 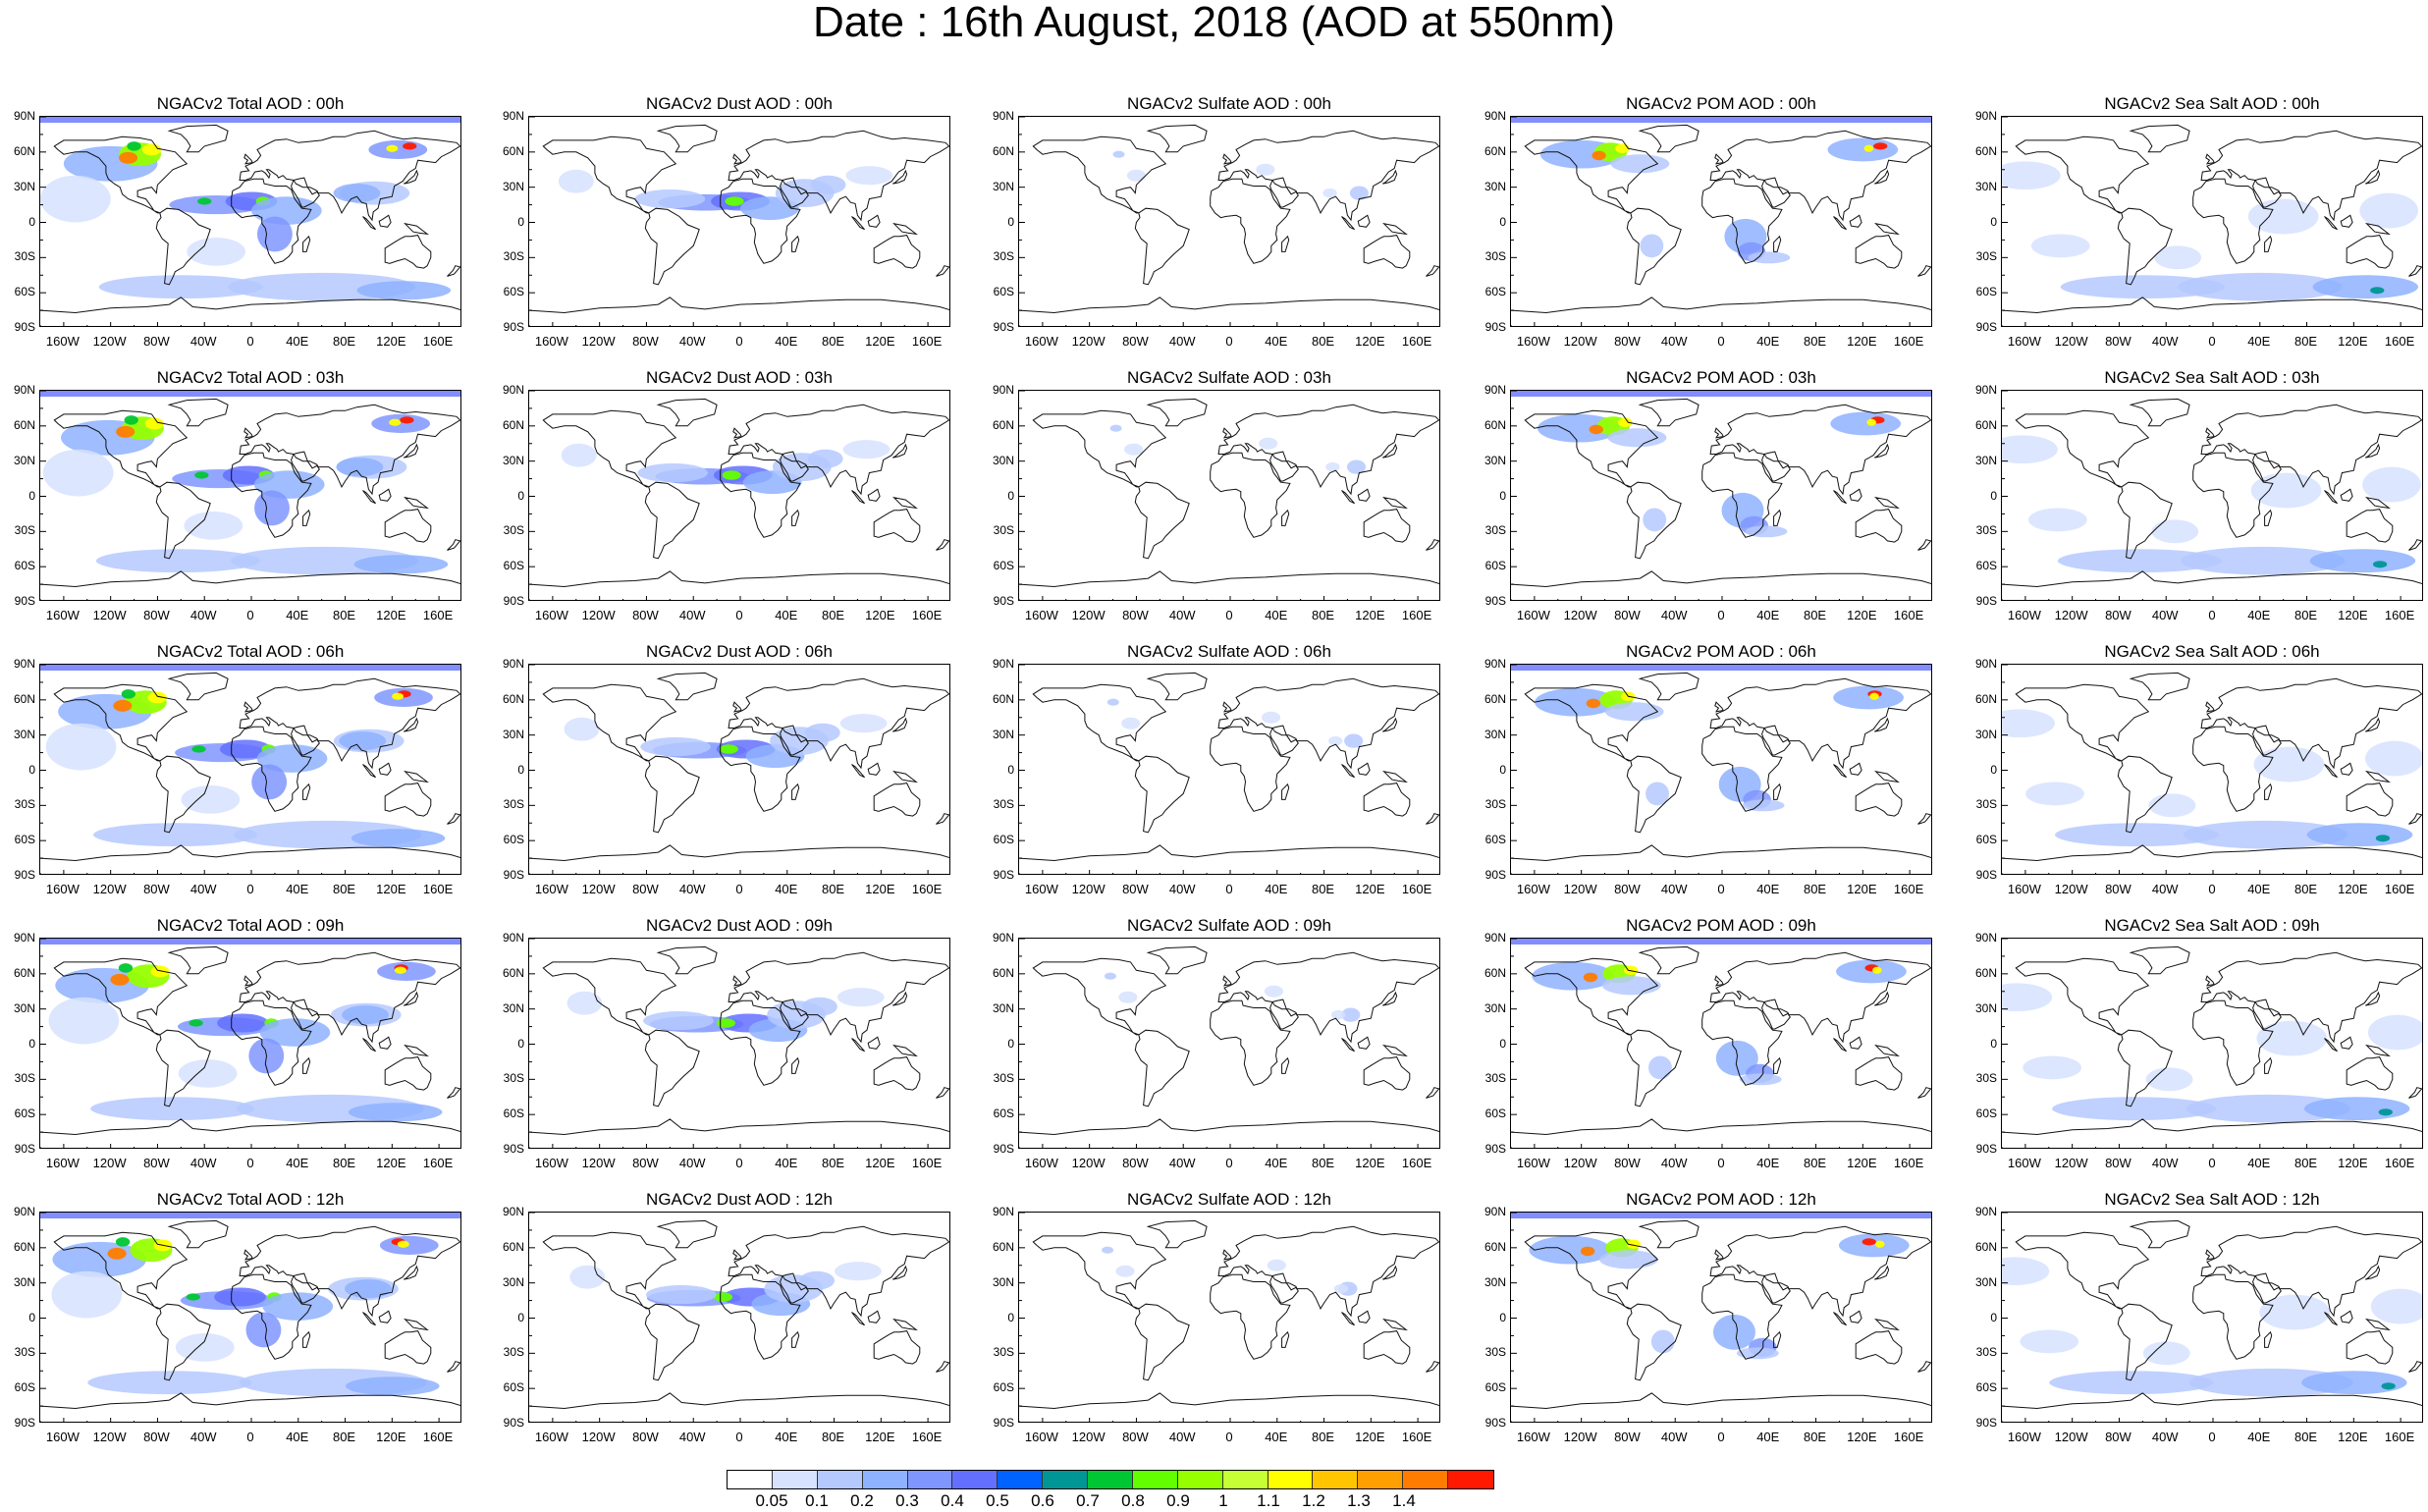 What do you see at coordinates (2165, 341) in the screenshot?
I see `lon-tick-label: 40W` at bounding box center [2165, 341].